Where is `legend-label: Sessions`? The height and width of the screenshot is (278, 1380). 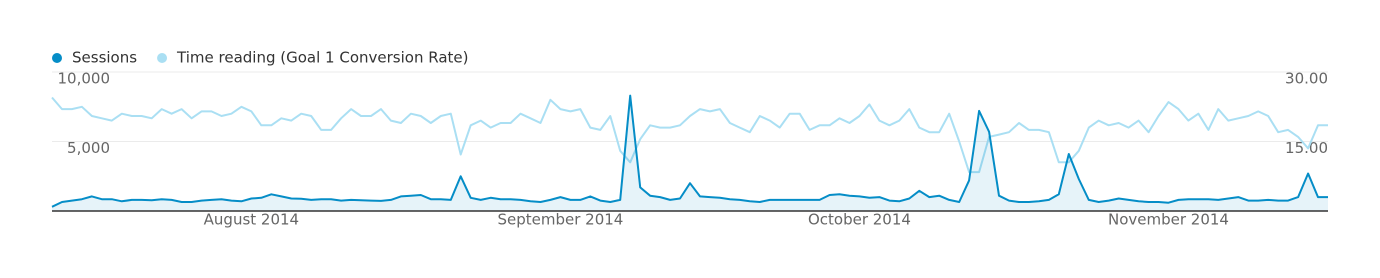
legend-label: Sessions is located at coordinates (104, 58).